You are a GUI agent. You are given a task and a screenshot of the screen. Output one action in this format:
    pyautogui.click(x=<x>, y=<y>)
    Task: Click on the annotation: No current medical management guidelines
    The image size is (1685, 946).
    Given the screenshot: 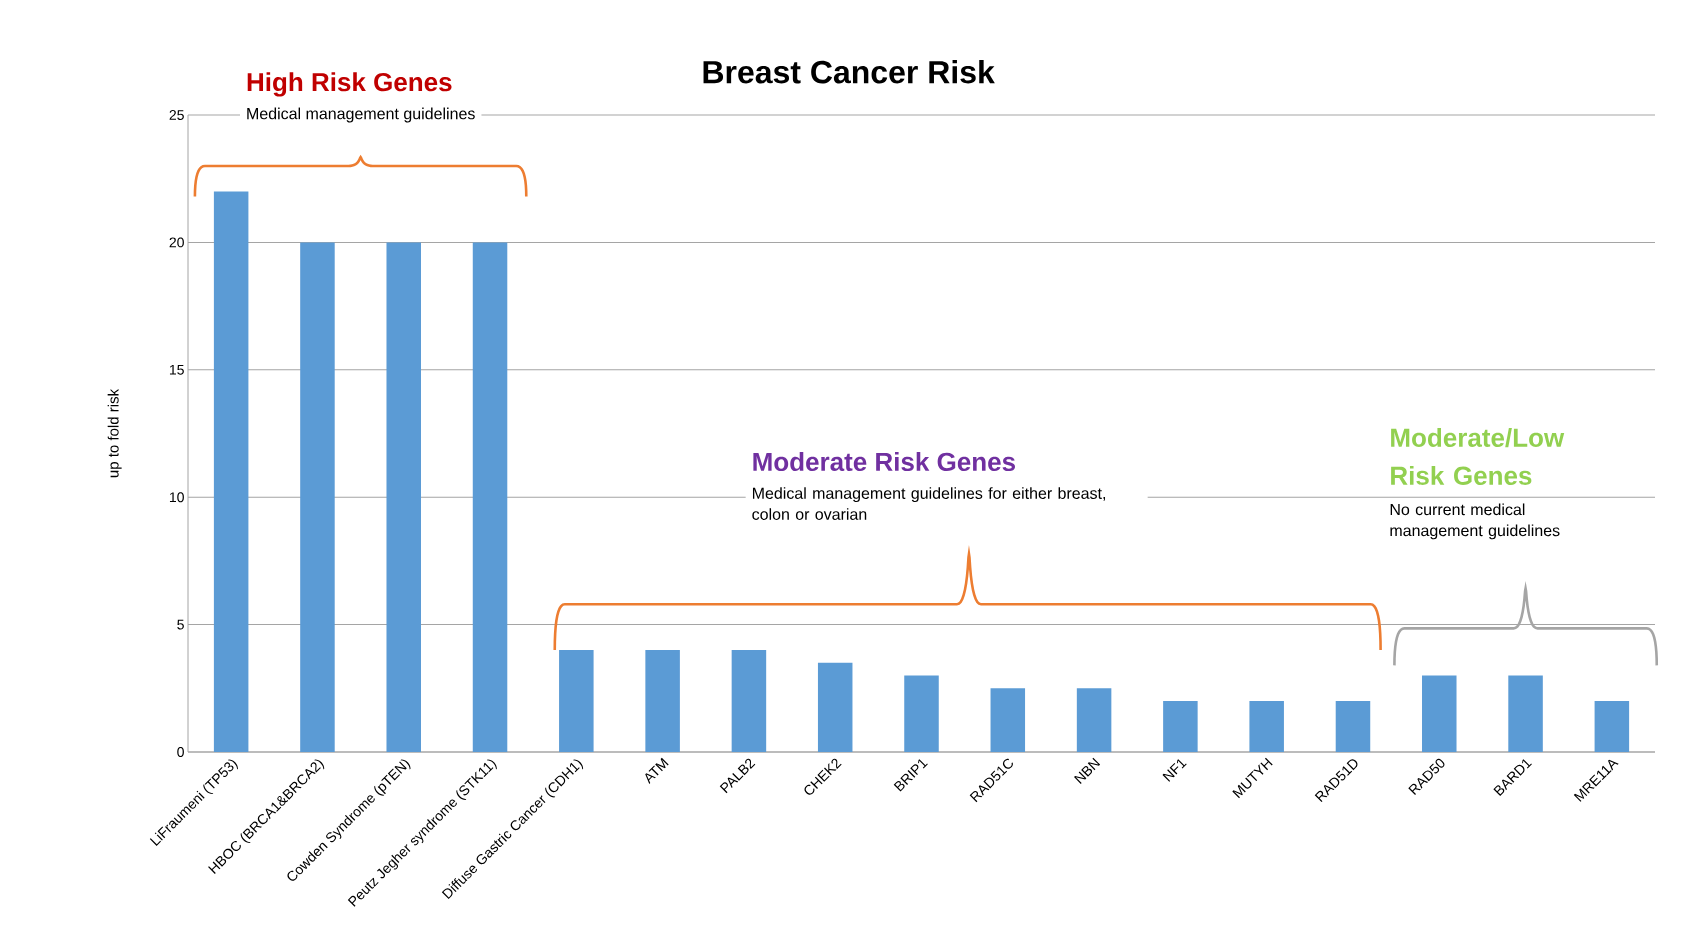 What is the action you would take?
    pyautogui.click(x=1475, y=521)
    